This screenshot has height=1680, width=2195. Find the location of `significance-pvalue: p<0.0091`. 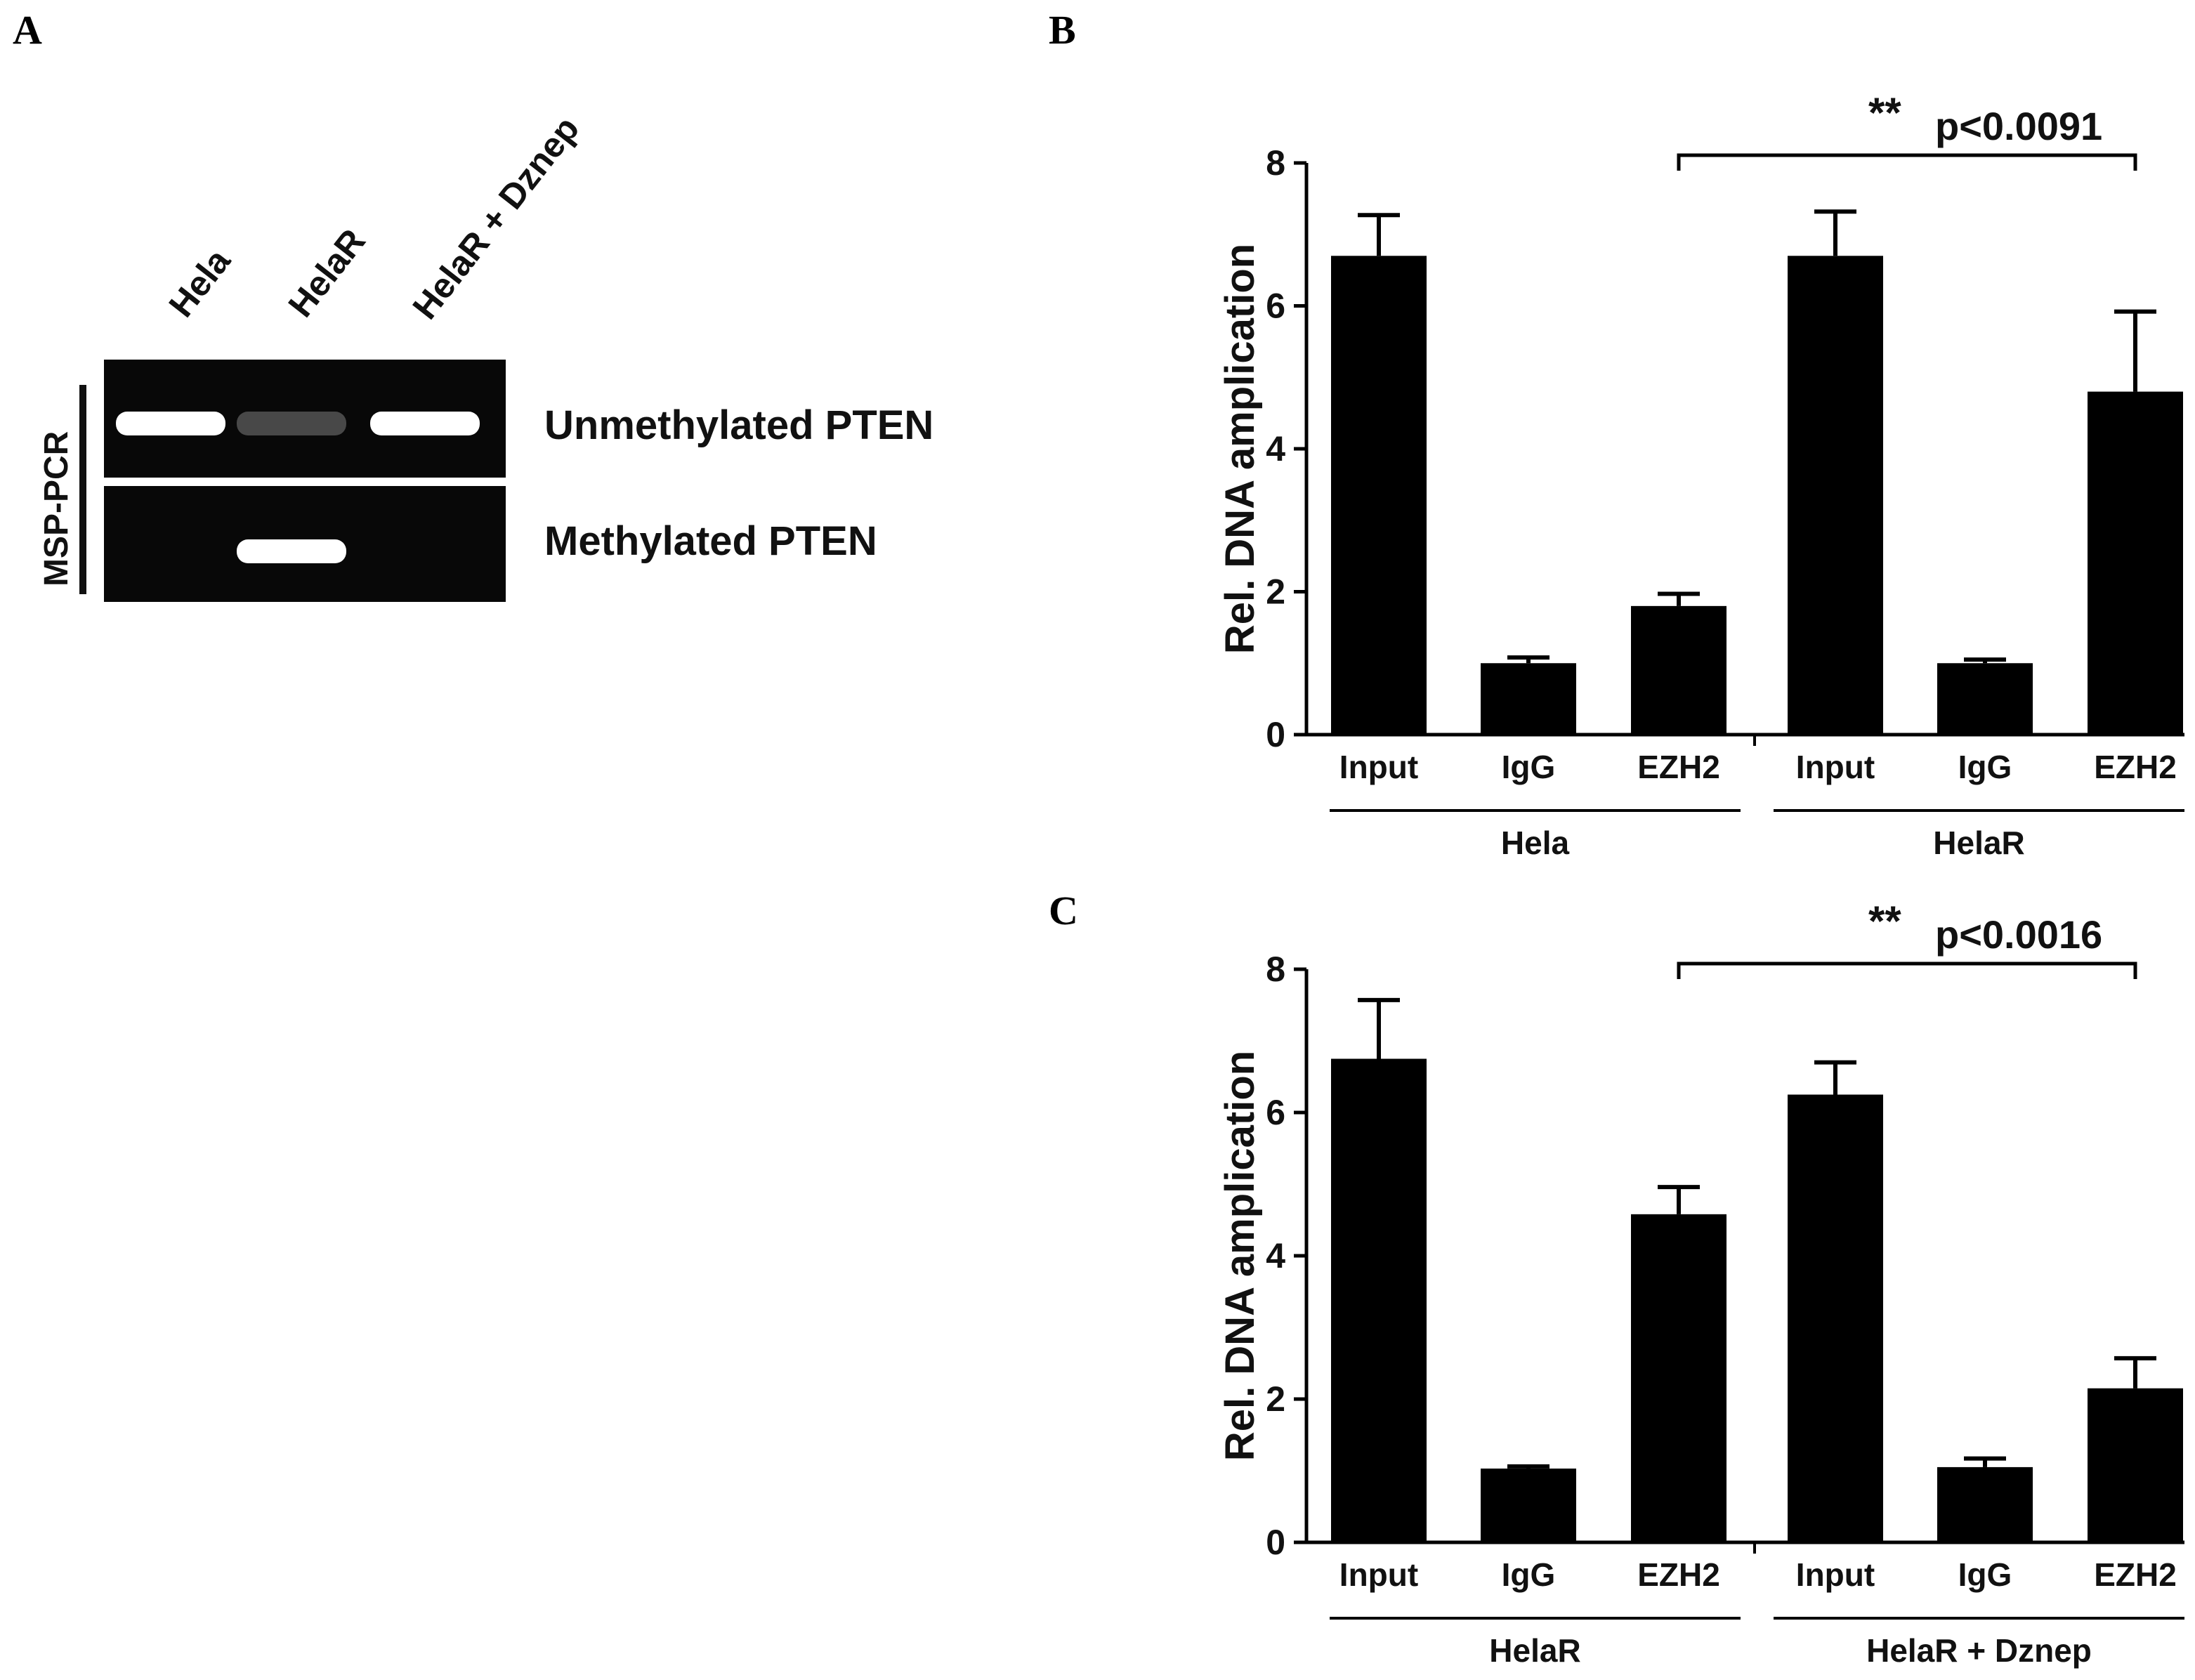

significance-pvalue: p<0.0091 is located at coordinates (2019, 126).